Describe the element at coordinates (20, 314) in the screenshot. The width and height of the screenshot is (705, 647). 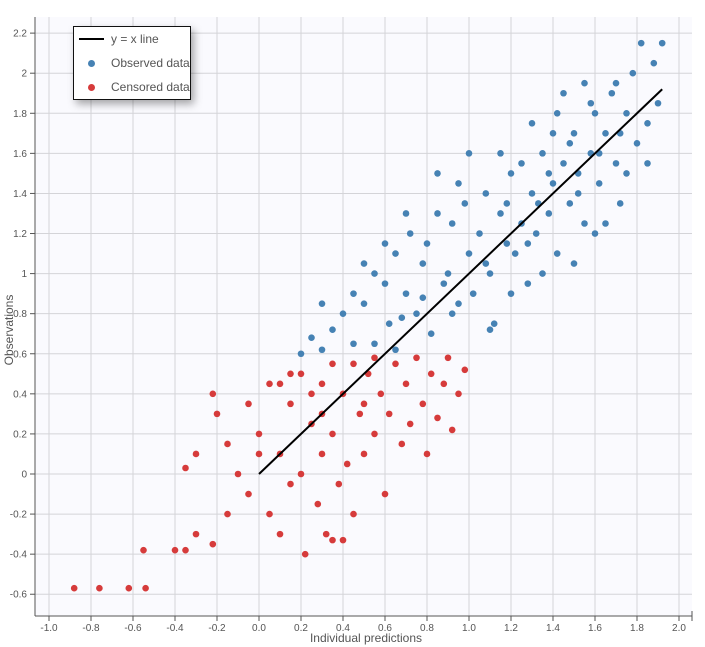
I see `y-tick-label: 0.8` at that location.